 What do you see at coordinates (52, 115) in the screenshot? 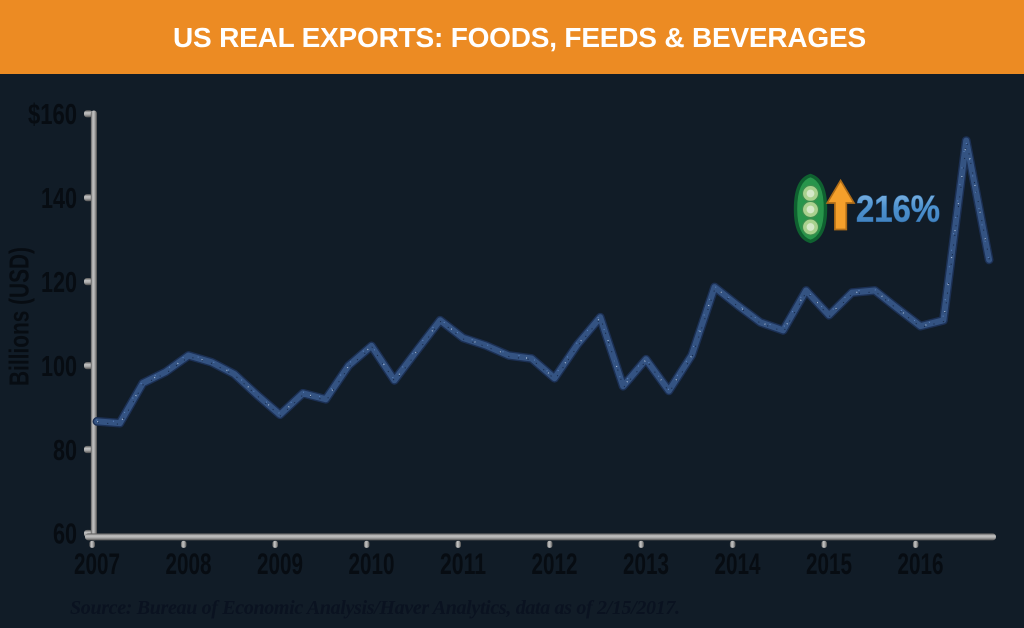
I see `svg-text: $160` at bounding box center [52, 115].